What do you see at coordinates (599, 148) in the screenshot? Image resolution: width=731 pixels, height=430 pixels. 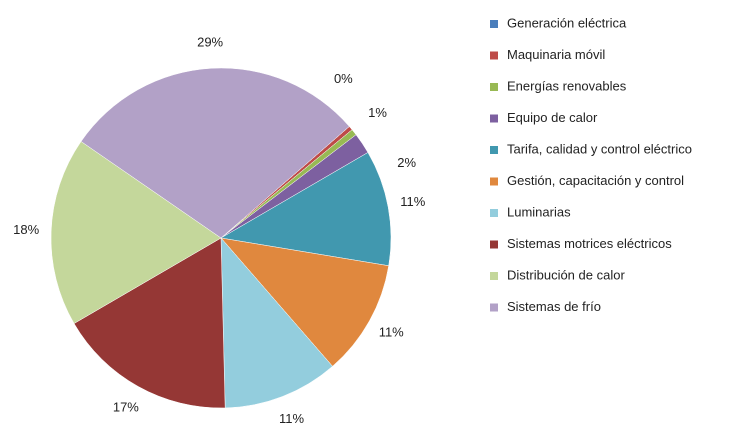 I see `legend-label: Tarifa, calidad y control eléctrico` at bounding box center [599, 148].